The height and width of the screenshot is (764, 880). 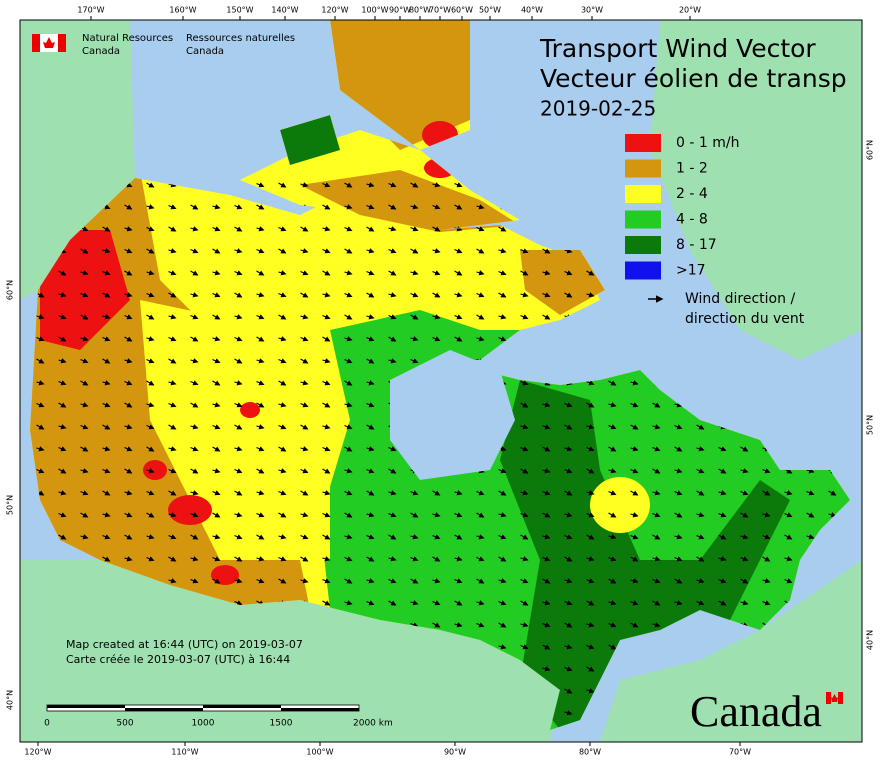 I want to click on usa-east, so click(x=731, y=651).